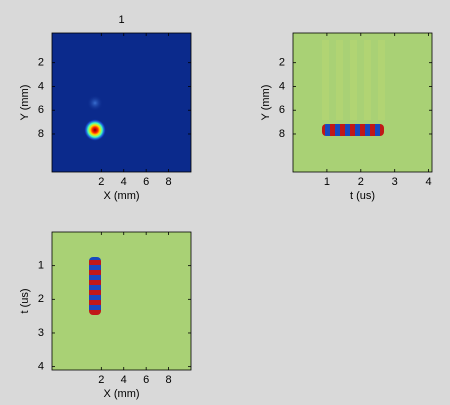 This screenshot has height=405, width=450. What do you see at coordinates (362, 196) in the screenshot?
I see `x-axis-label: t (us)` at bounding box center [362, 196].